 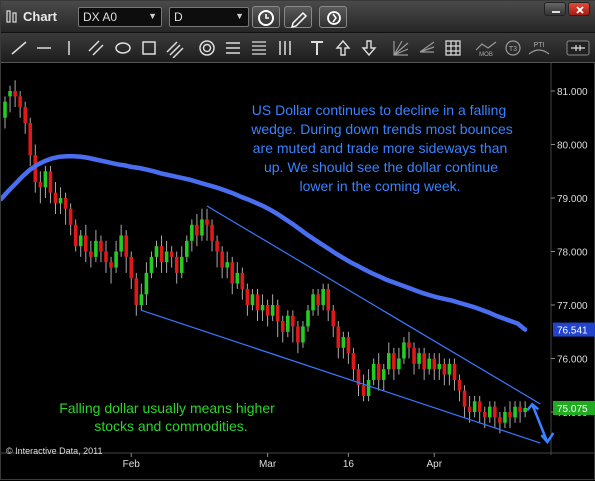 I want to click on mob-tool-icon: MOB, so click(x=486, y=48).